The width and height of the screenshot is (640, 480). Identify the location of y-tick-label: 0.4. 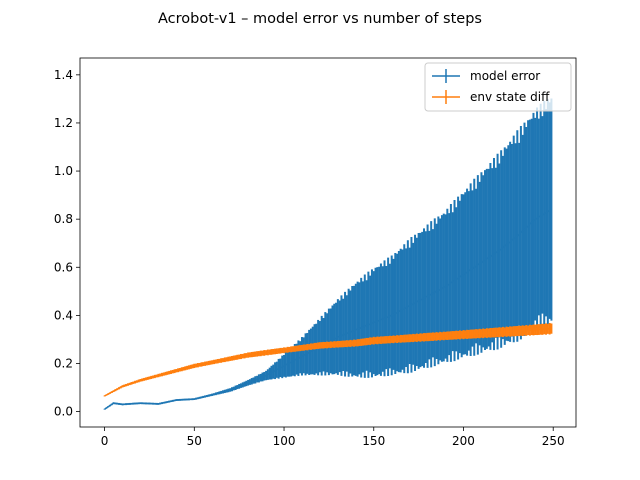
(63, 315).